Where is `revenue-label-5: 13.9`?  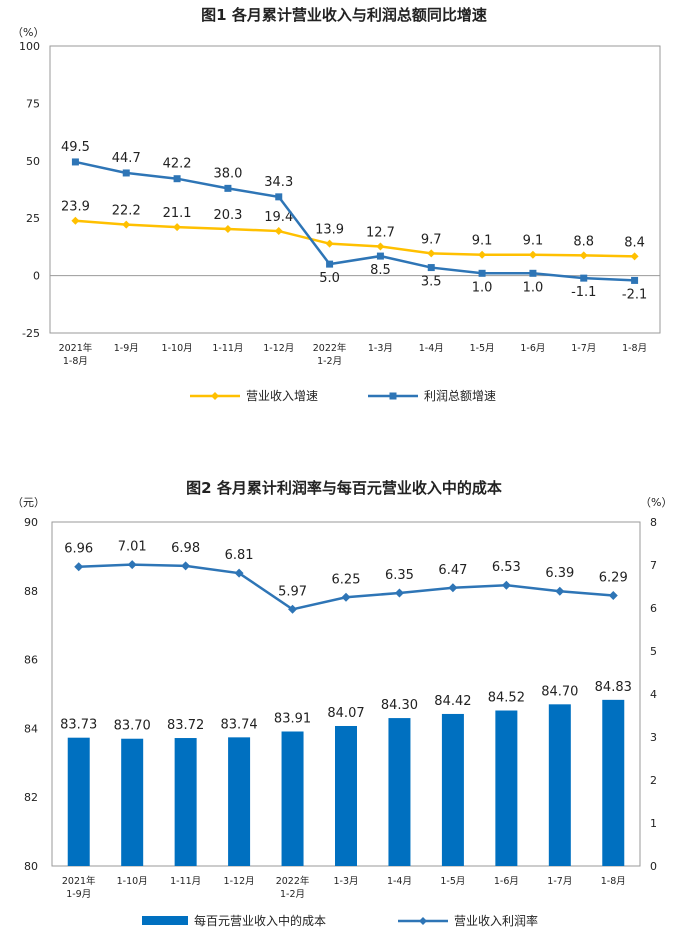 revenue-label-5: 13.9 is located at coordinates (329, 230).